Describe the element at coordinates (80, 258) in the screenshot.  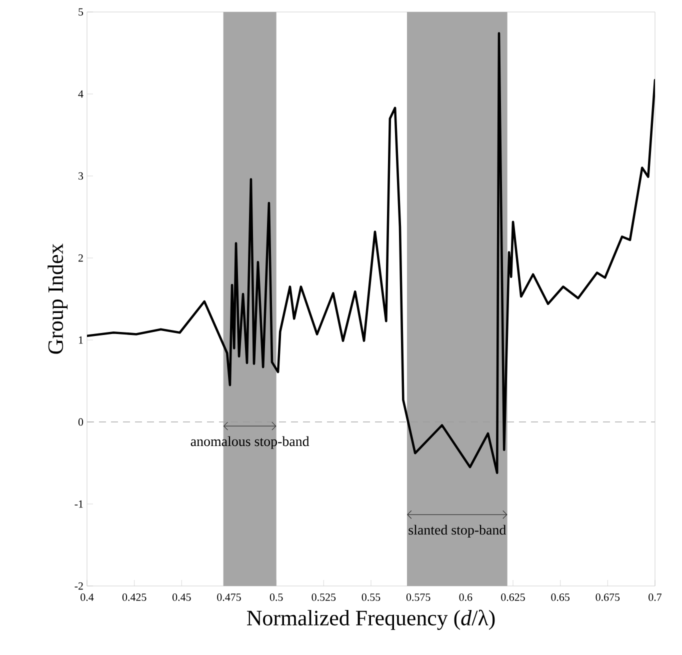
I see `y-tick-label: 2` at that location.